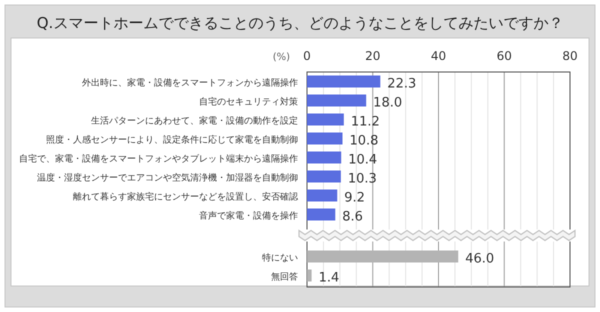 This screenshot has height=312, width=600. Describe the element at coordinates (158, 159) in the screenshot. I see `y-tick-label: 自宅で、家電・設備をスマートフォンやタブレット端末から遠隔操作` at that location.